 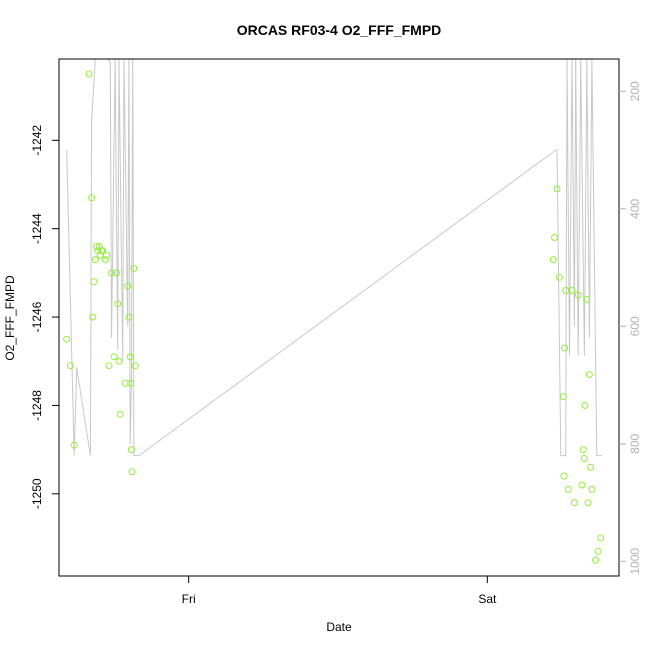 What do you see at coordinates (10, 318) in the screenshot?
I see `y-axis-label: O2_FFF_FMPD` at bounding box center [10, 318].